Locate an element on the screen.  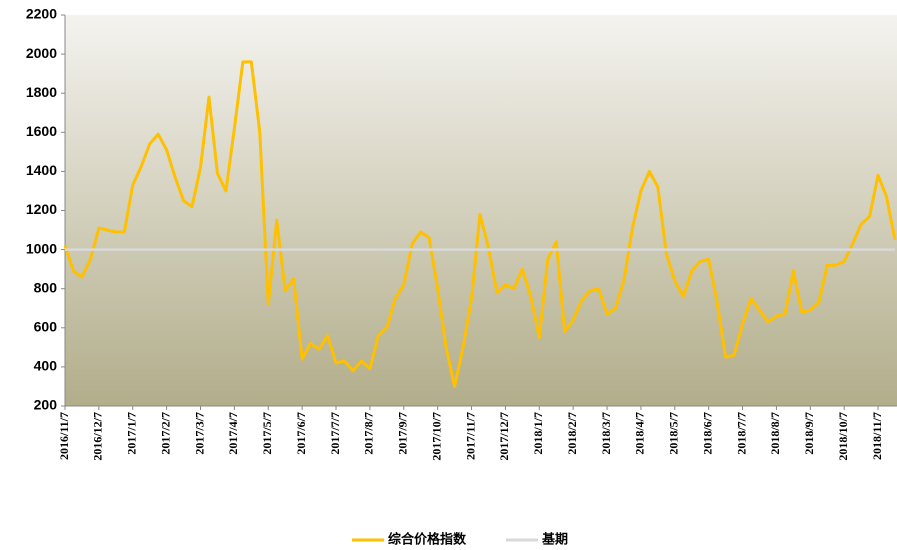
x-tick-label: 2017/12/7 is located at coordinates (504, 436).